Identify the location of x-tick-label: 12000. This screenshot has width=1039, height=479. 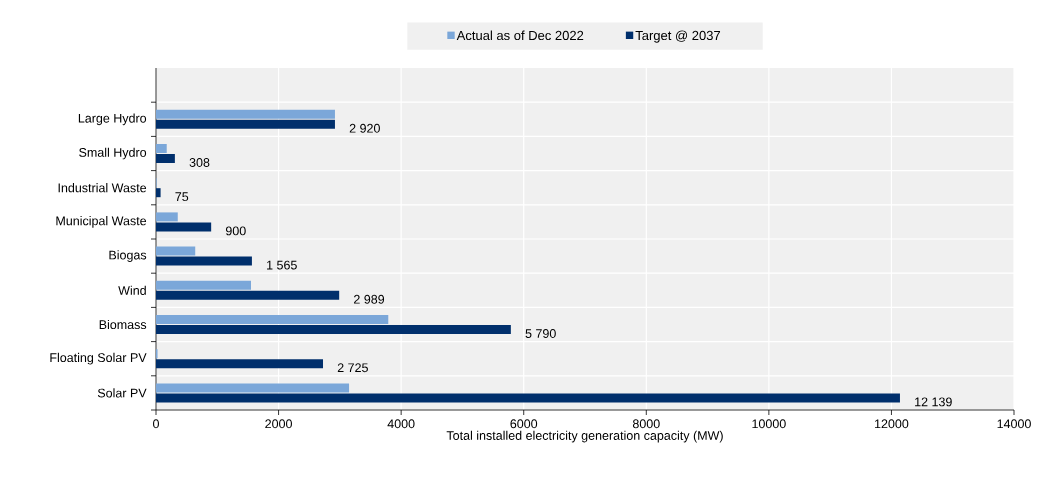
(892, 424).